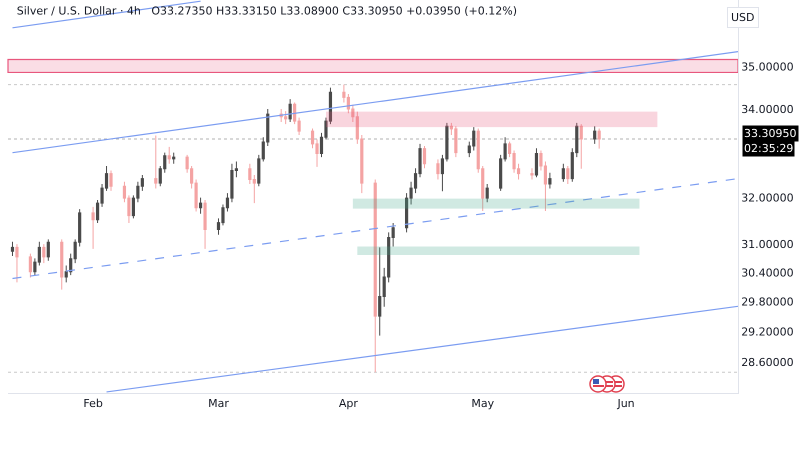 This screenshot has height=450, width=800. I want to click on x-tick-label: Mar, so click(219, 403).